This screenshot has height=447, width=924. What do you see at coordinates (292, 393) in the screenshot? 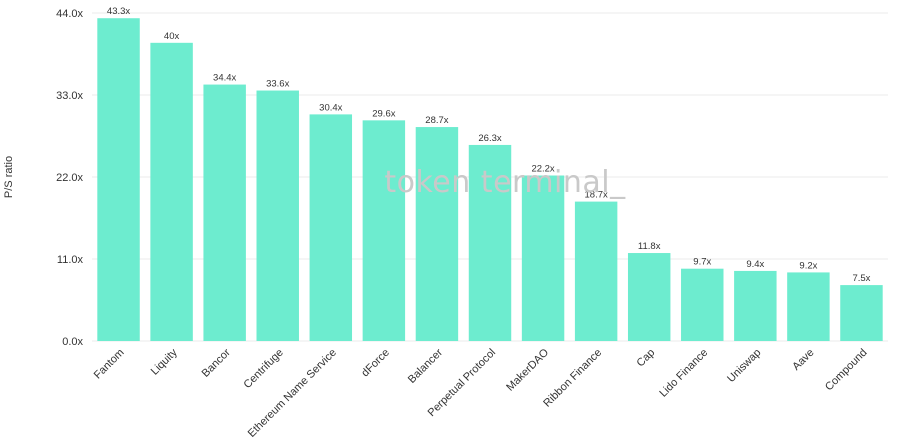
I see `x-tick-label: Ethereum Name Service` at bounding box center [292, 393].